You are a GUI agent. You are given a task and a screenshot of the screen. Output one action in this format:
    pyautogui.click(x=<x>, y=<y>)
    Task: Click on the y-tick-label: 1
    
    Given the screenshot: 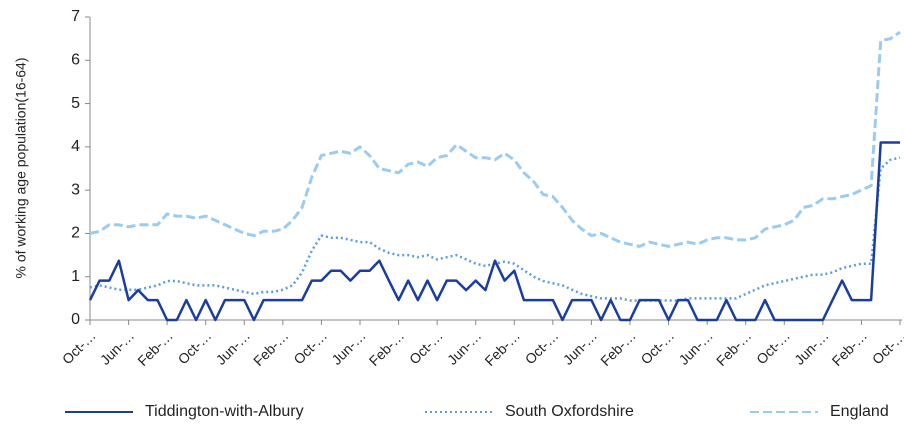 What is the action you would take?
    pyautogui.click(x=75, y=276)
    